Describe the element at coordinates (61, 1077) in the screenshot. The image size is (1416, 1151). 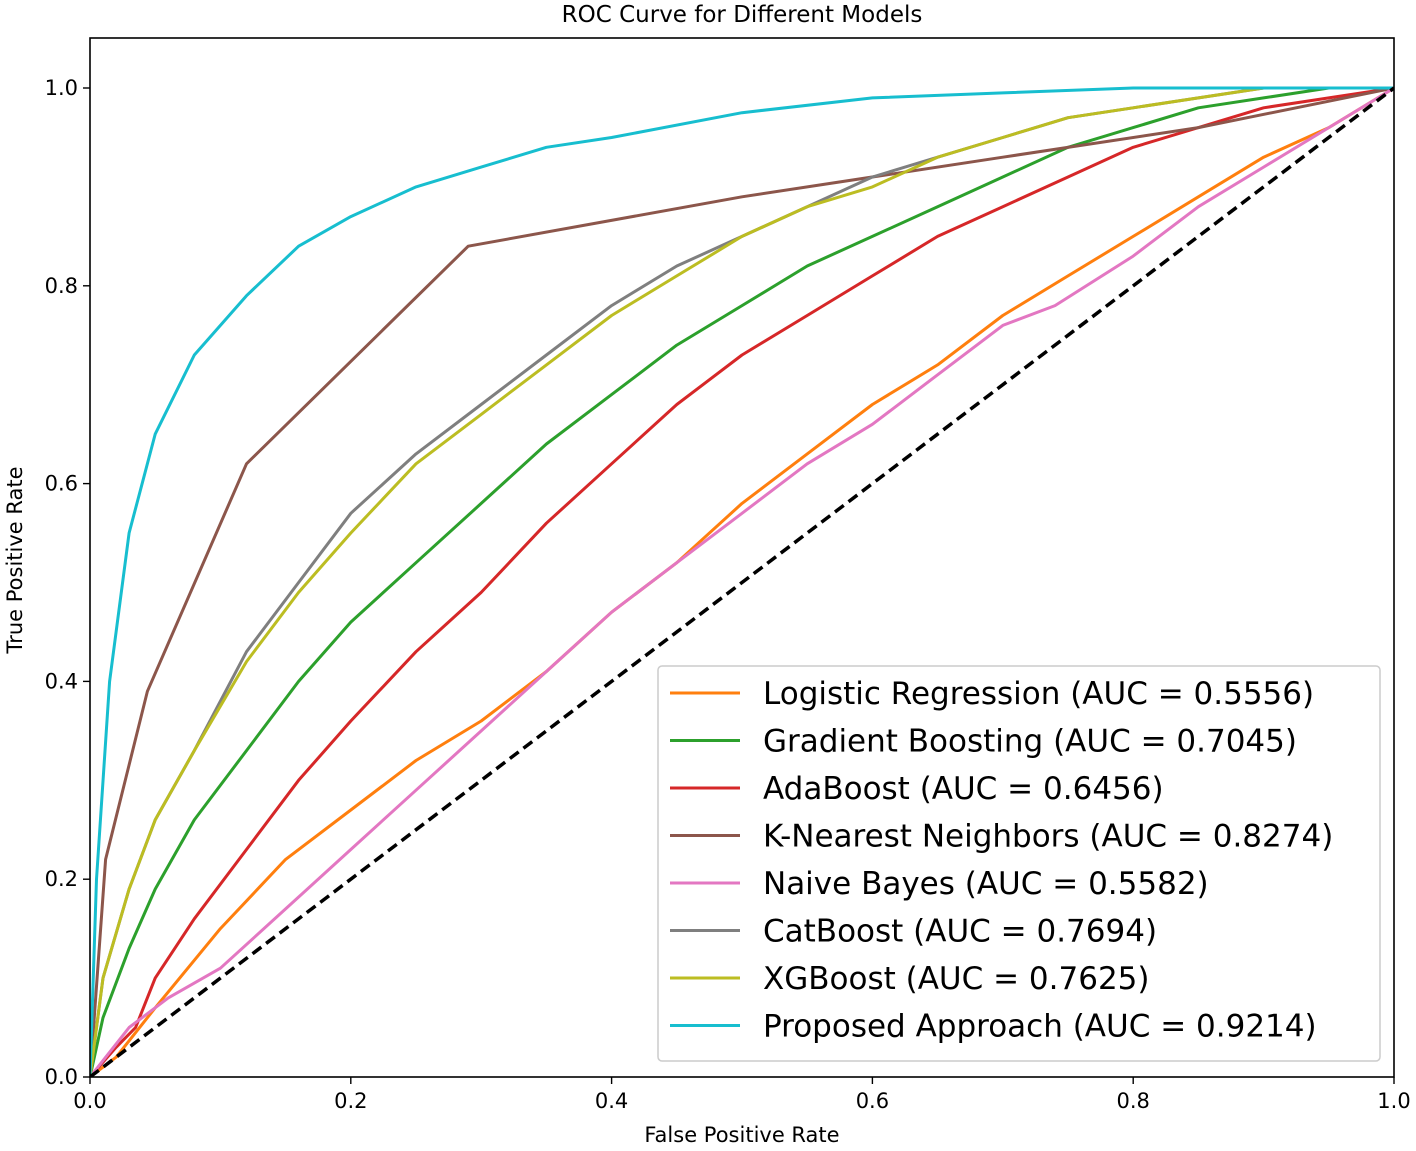
I see `y-tick-label-0: 0.0` at that location.